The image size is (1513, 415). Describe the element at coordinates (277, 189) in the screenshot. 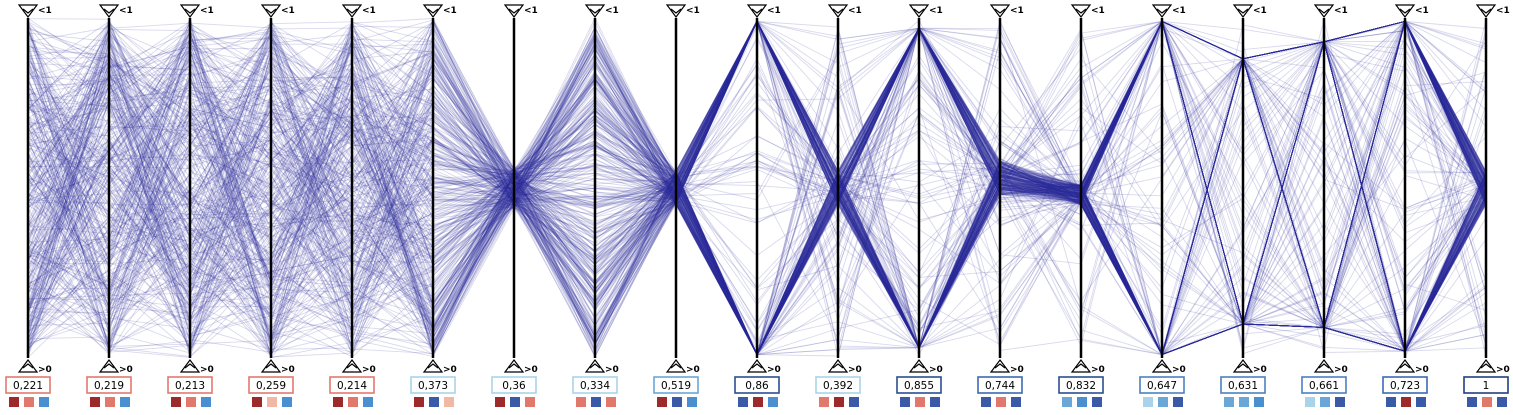

I see `axis-4: <1 >0` at that location.